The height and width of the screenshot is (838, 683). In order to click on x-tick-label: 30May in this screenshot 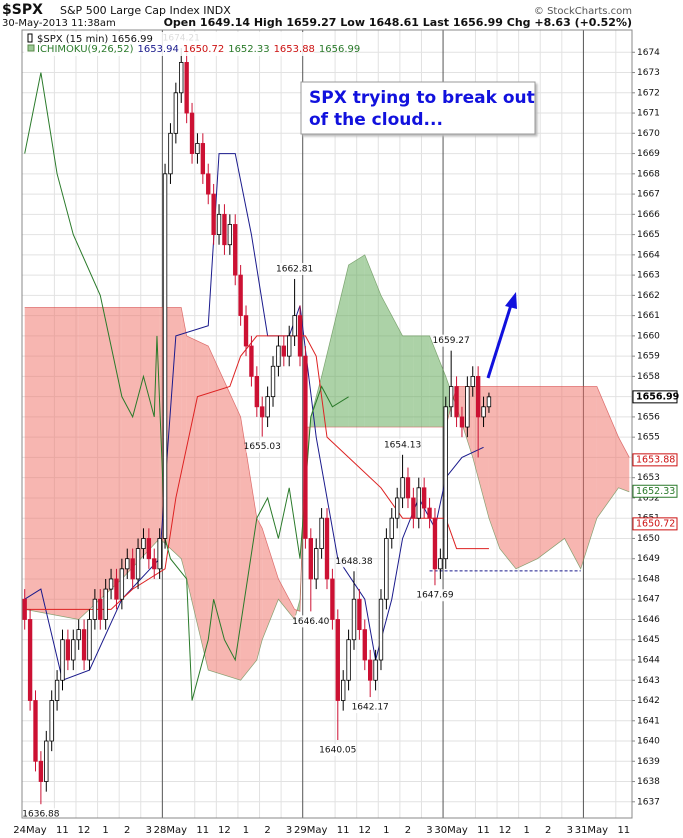, I will do `click(450, 830)`.